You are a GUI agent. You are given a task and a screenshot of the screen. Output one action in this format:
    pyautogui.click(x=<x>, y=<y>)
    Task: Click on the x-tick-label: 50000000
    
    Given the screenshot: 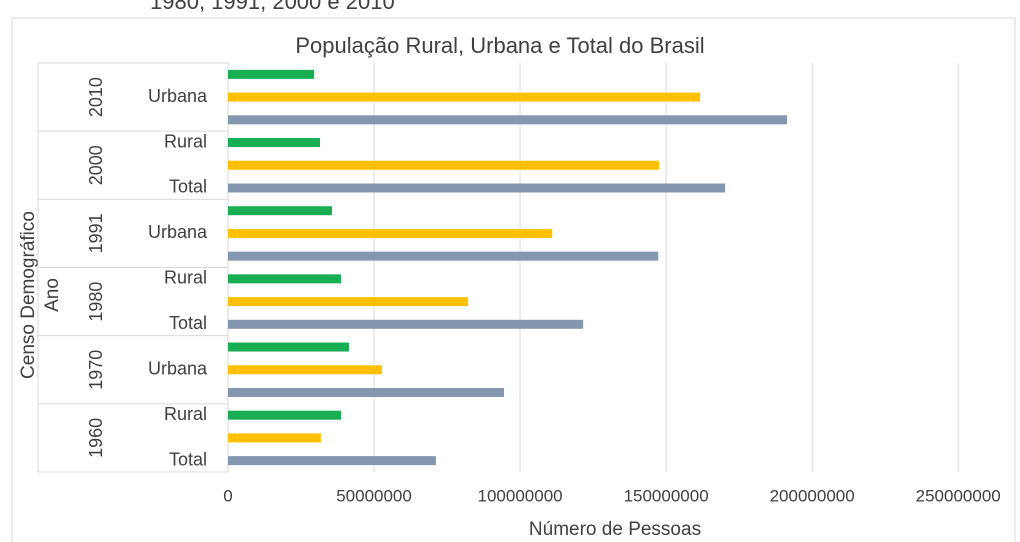 What is the action you would take?
    pyautogui.click(x=374, y=495)
    